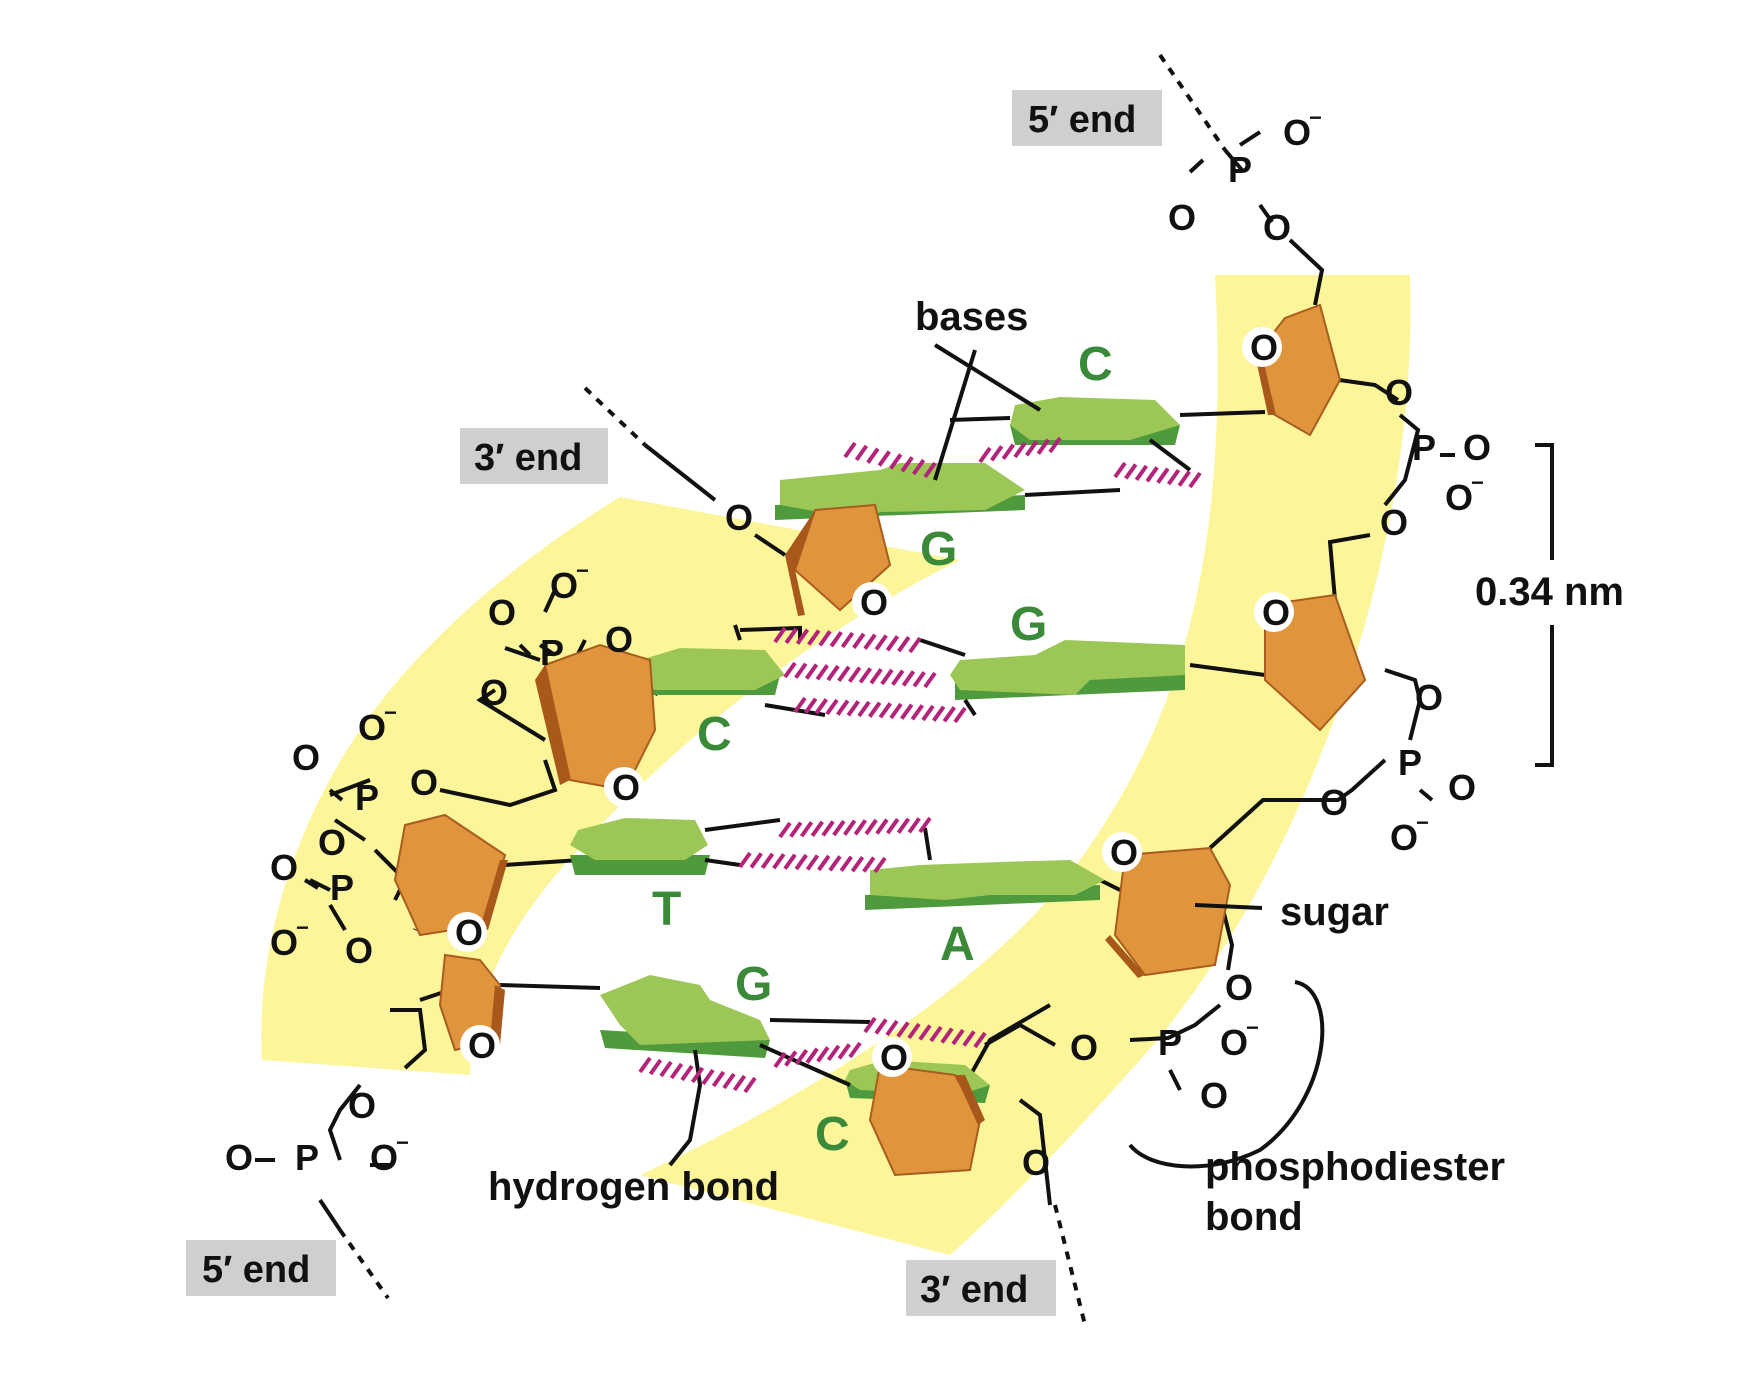 This screenshot has height=1383, width=1739. Describe the element at coordinates (714, 734) in the screenshot. I see `base-letter-c2: C` at that location.